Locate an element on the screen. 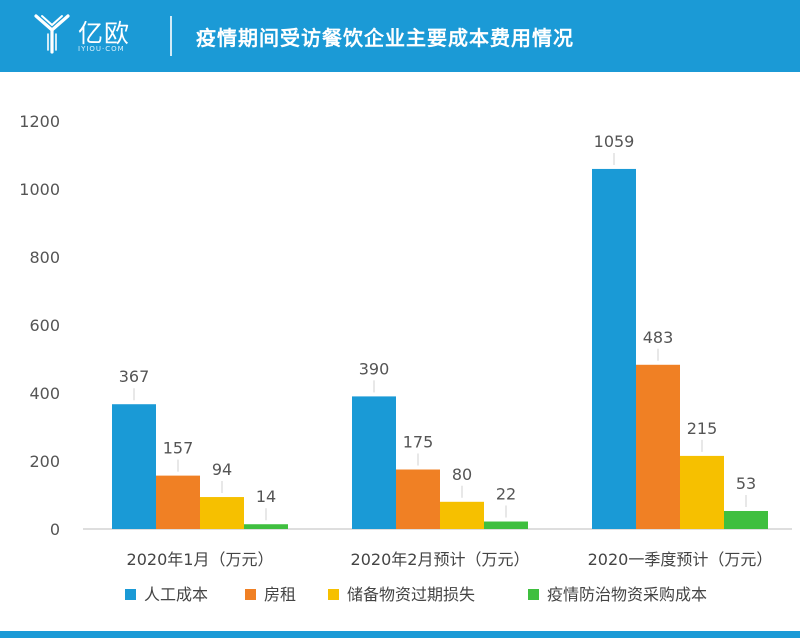 The width and height of the screenshot is (800, 638). data-label: 80 is located at coordinates (462, 474).